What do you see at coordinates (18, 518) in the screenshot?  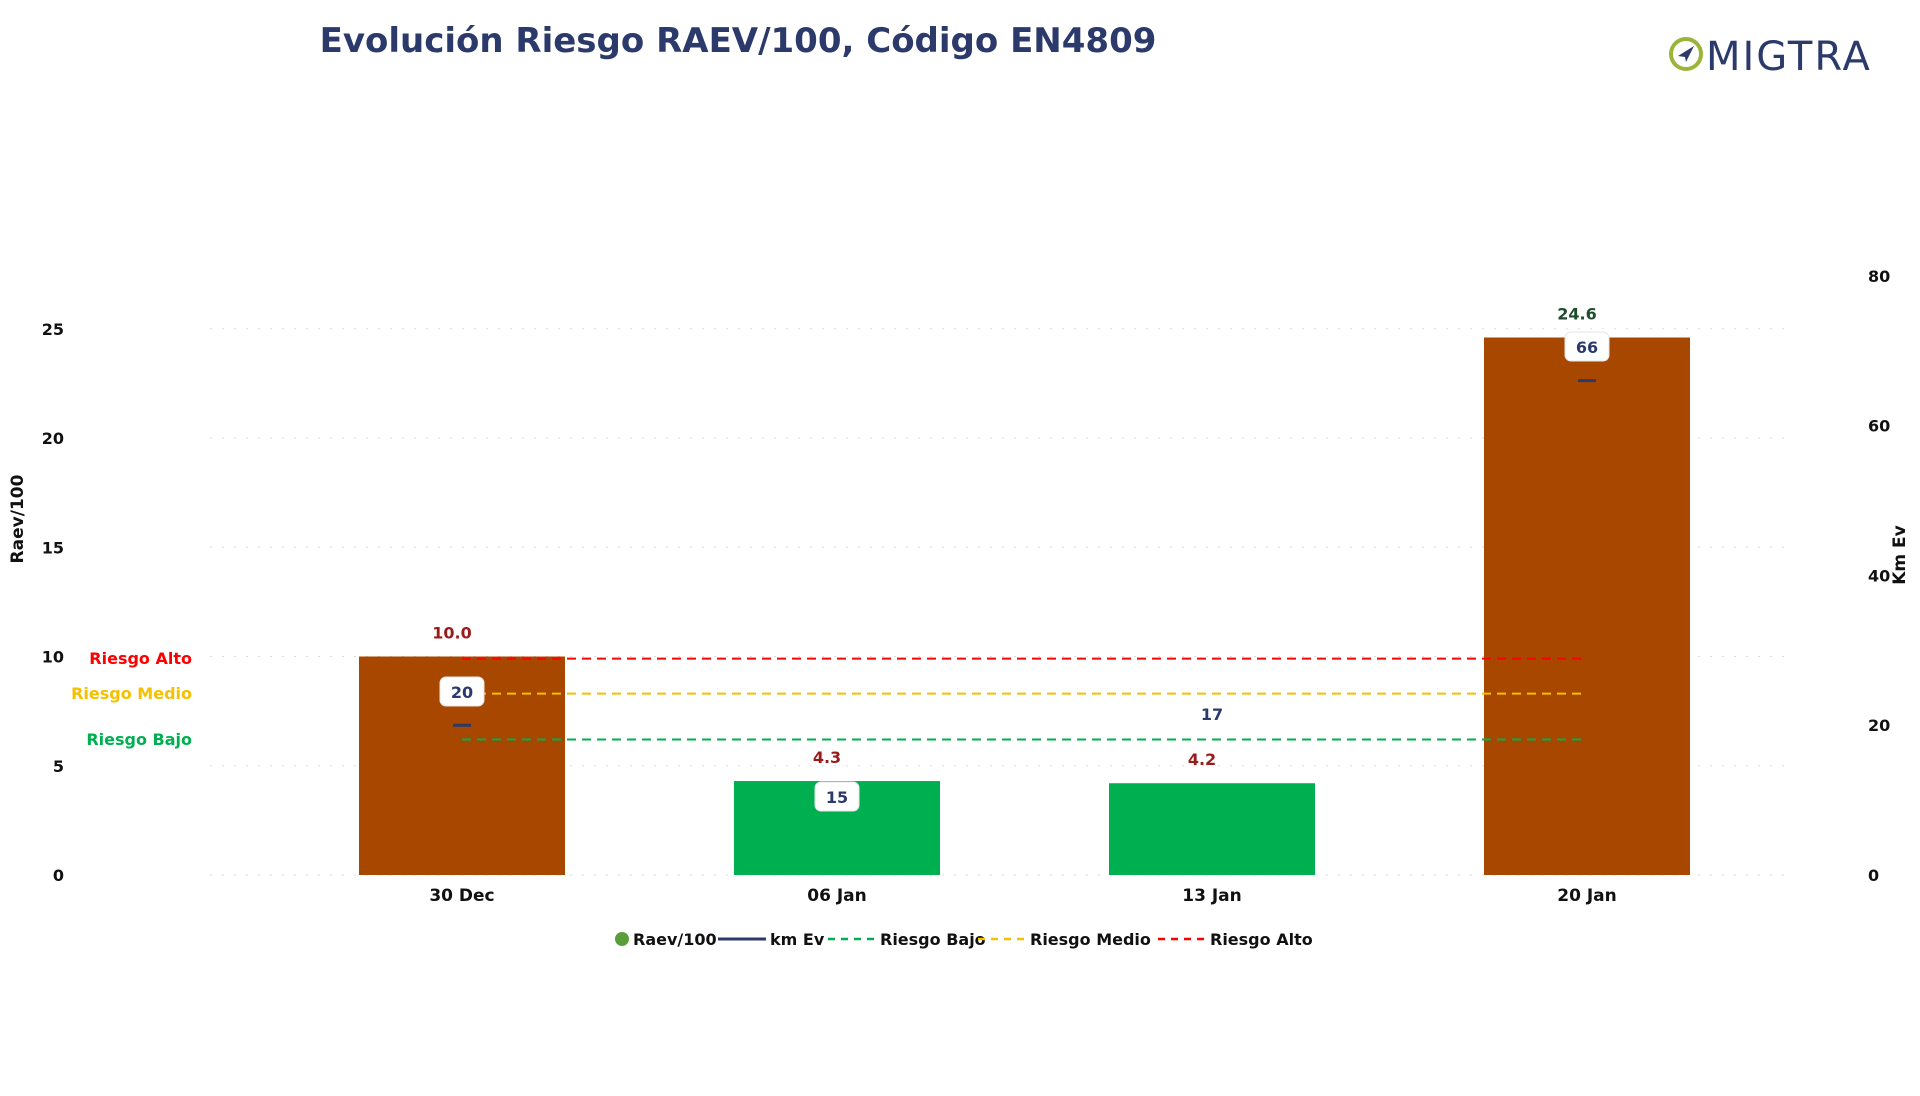 I see `y-axis-label: Raev/100` at bounding box center [18, 518].